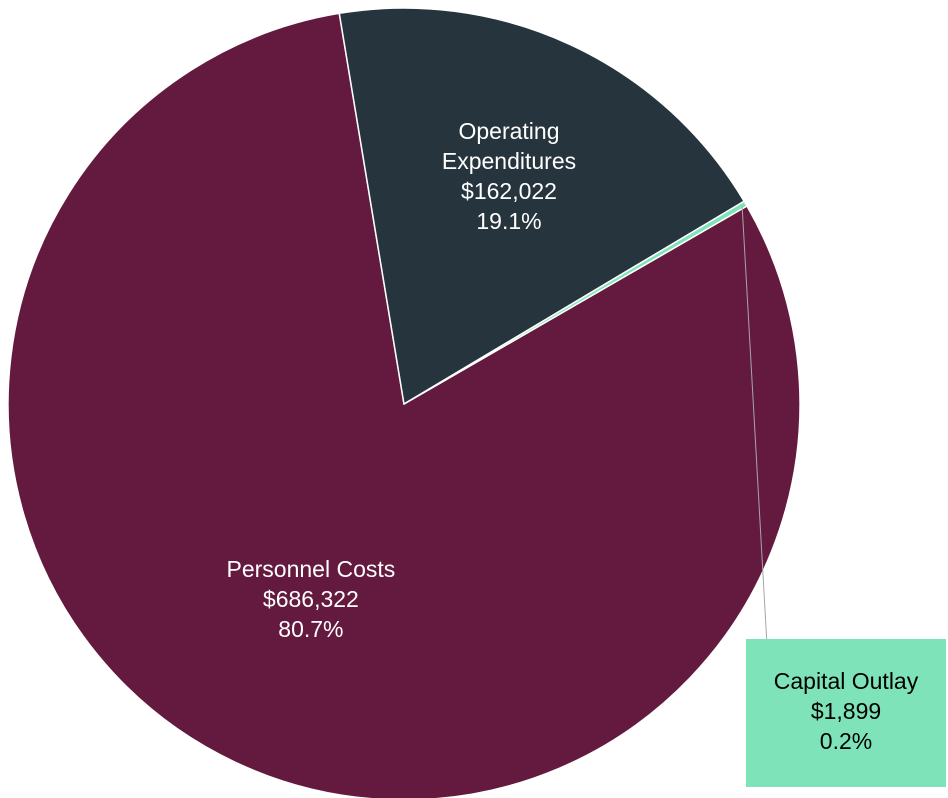  What do you see at coordinates (508, 221) in the screenshot?
I see `slice-percent-label: 19.1%` at bounding box center [508, 221].